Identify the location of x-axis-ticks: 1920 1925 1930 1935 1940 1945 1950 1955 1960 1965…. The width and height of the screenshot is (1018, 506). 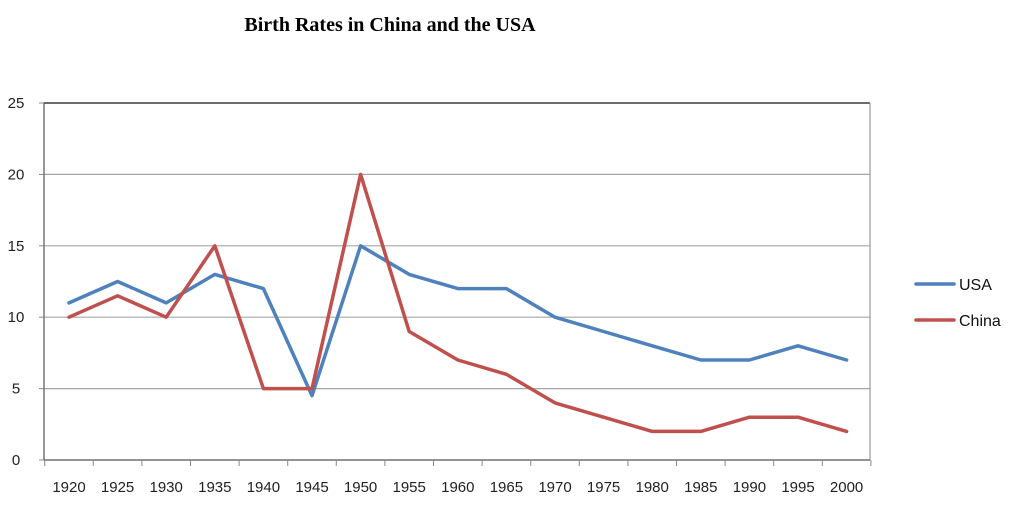
(458, 478).